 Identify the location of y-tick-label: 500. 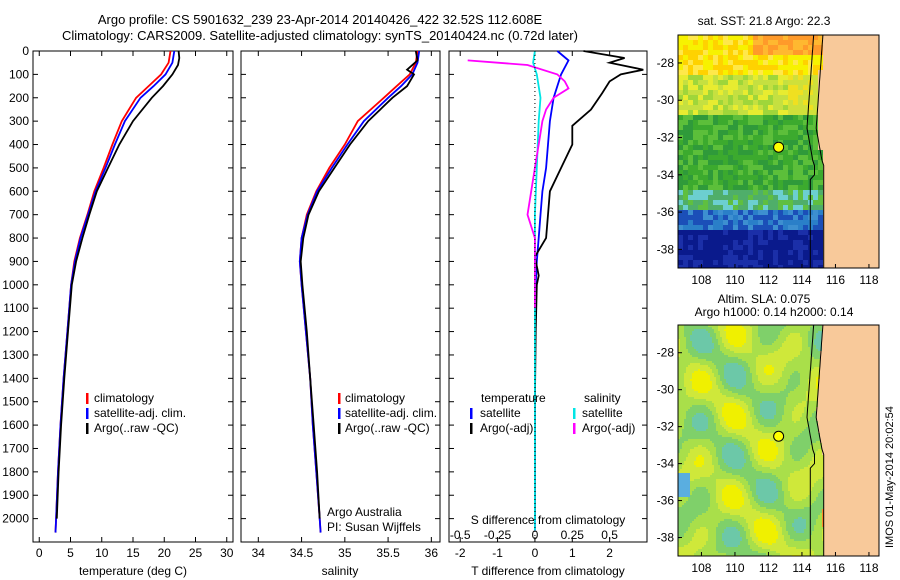
(19, 168).